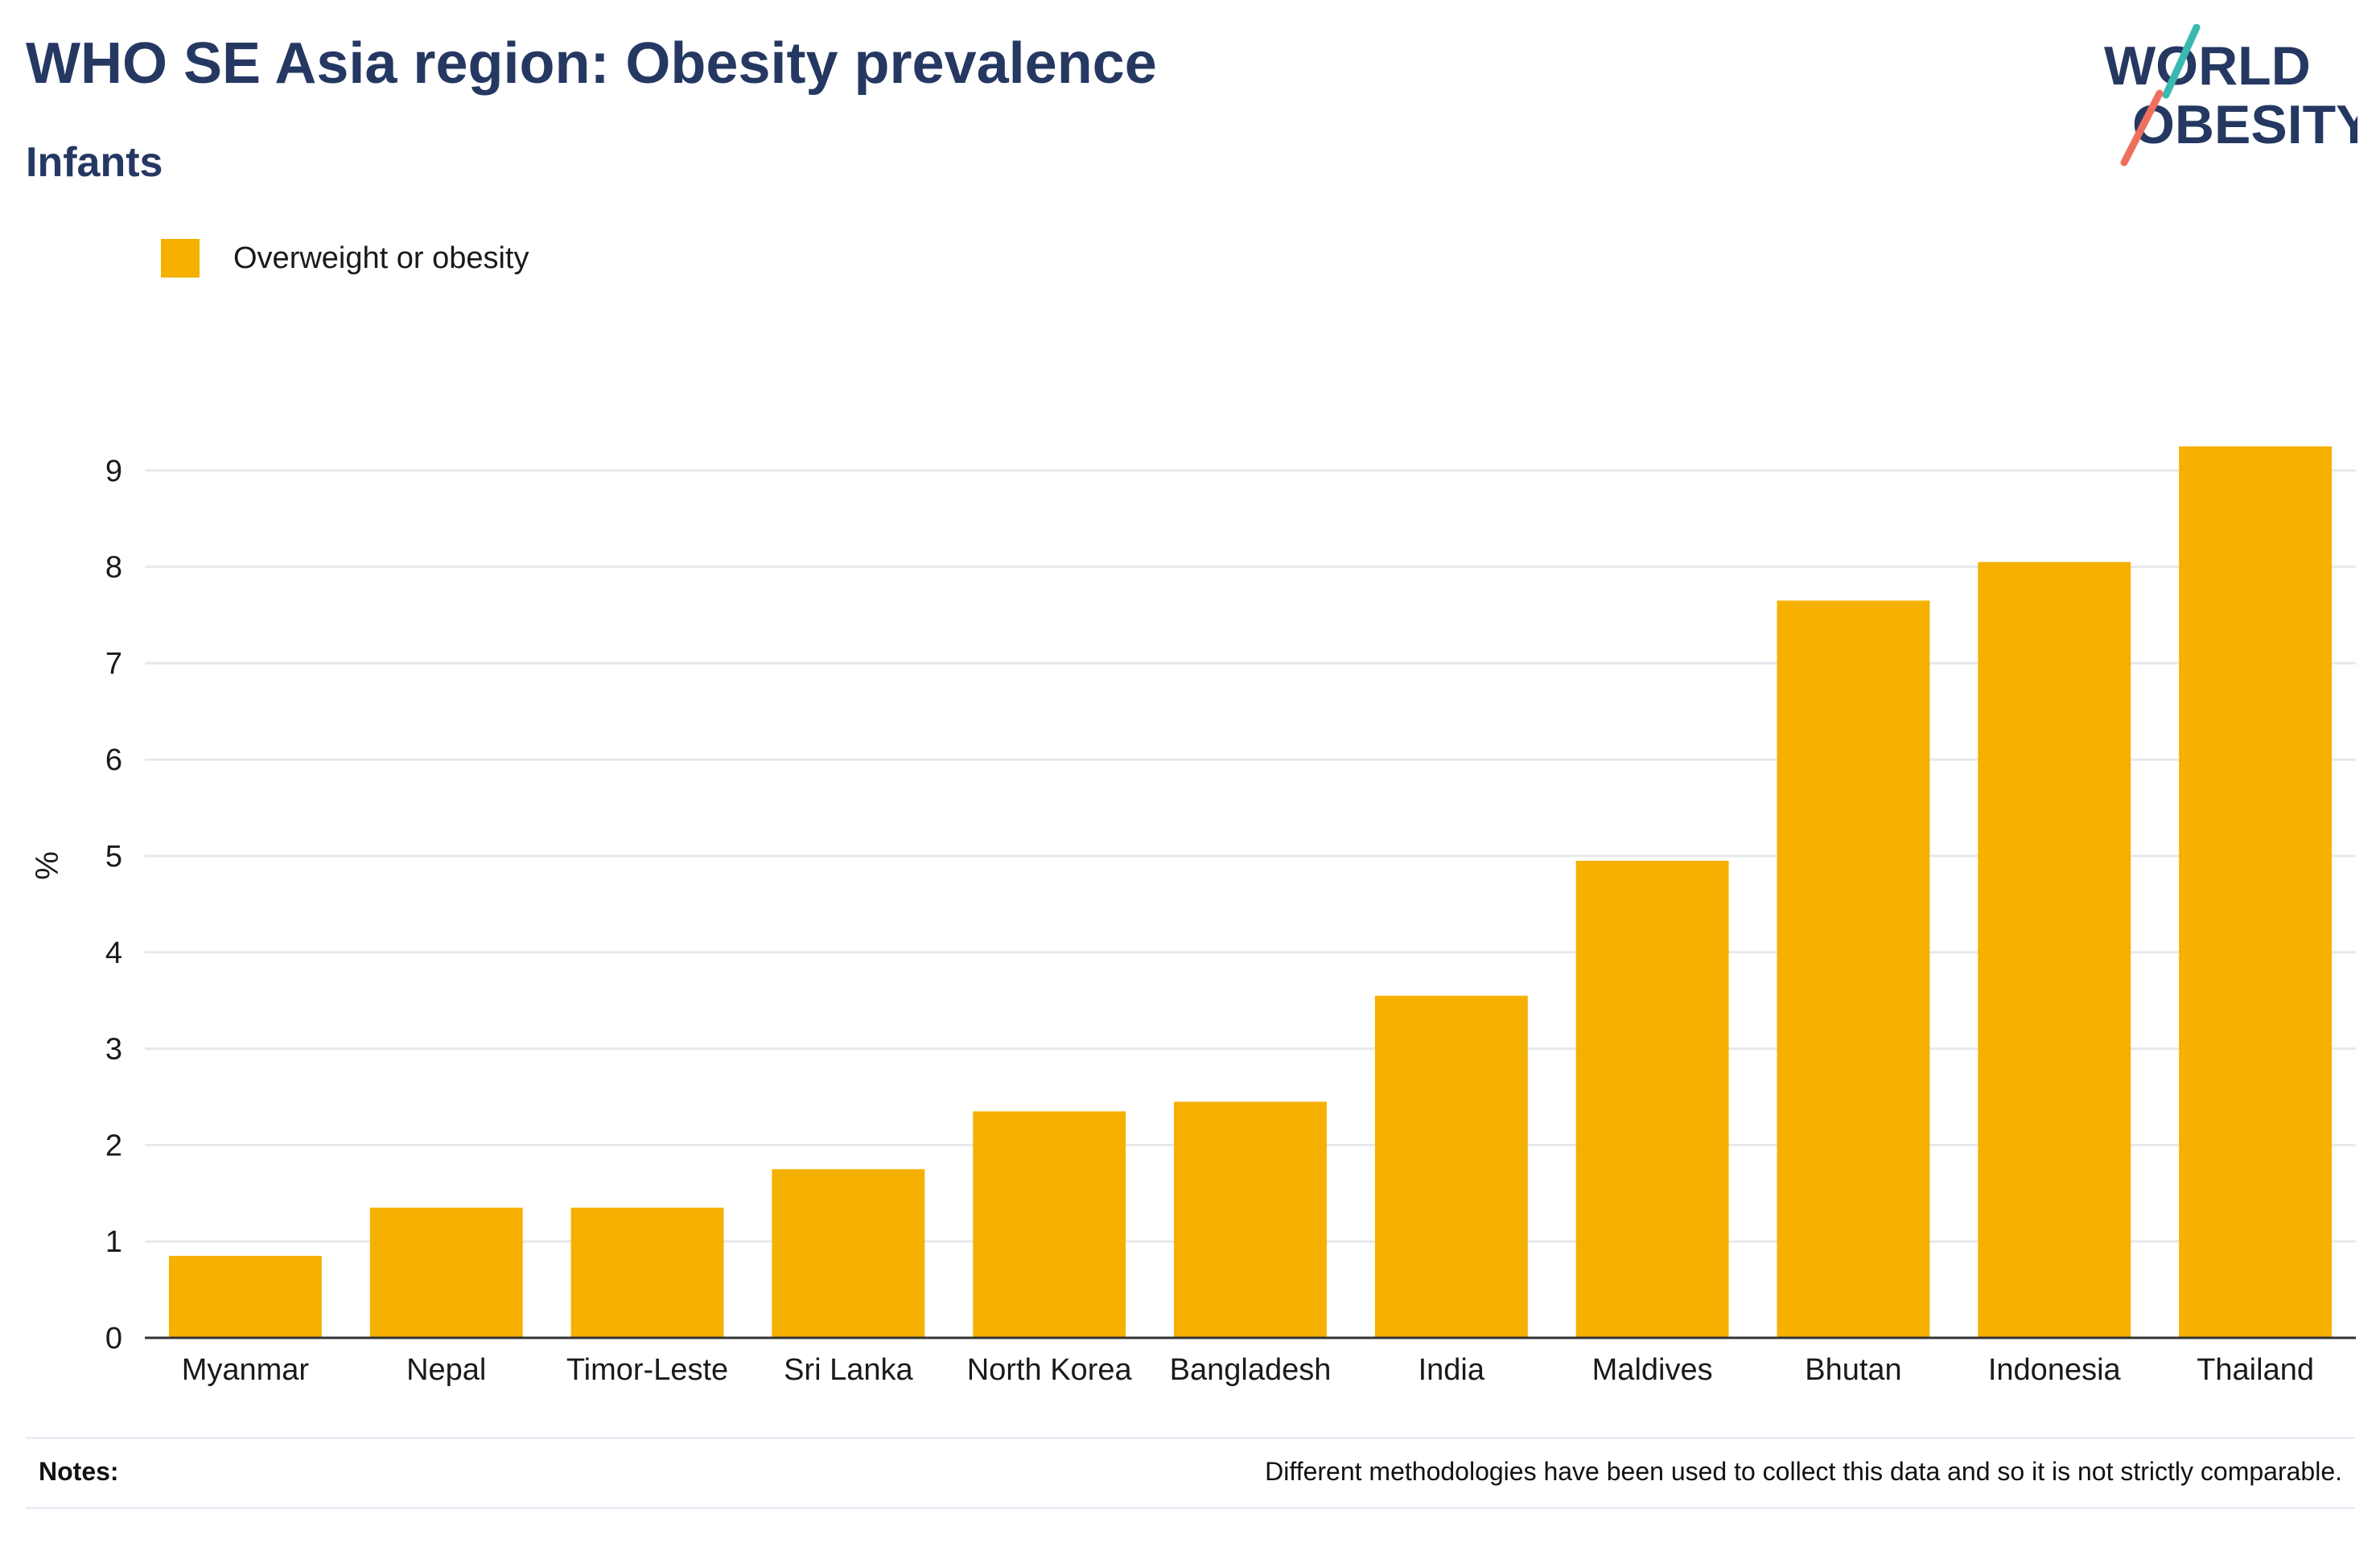  I want to click on y-tick-label: 6, so click(113, 760).